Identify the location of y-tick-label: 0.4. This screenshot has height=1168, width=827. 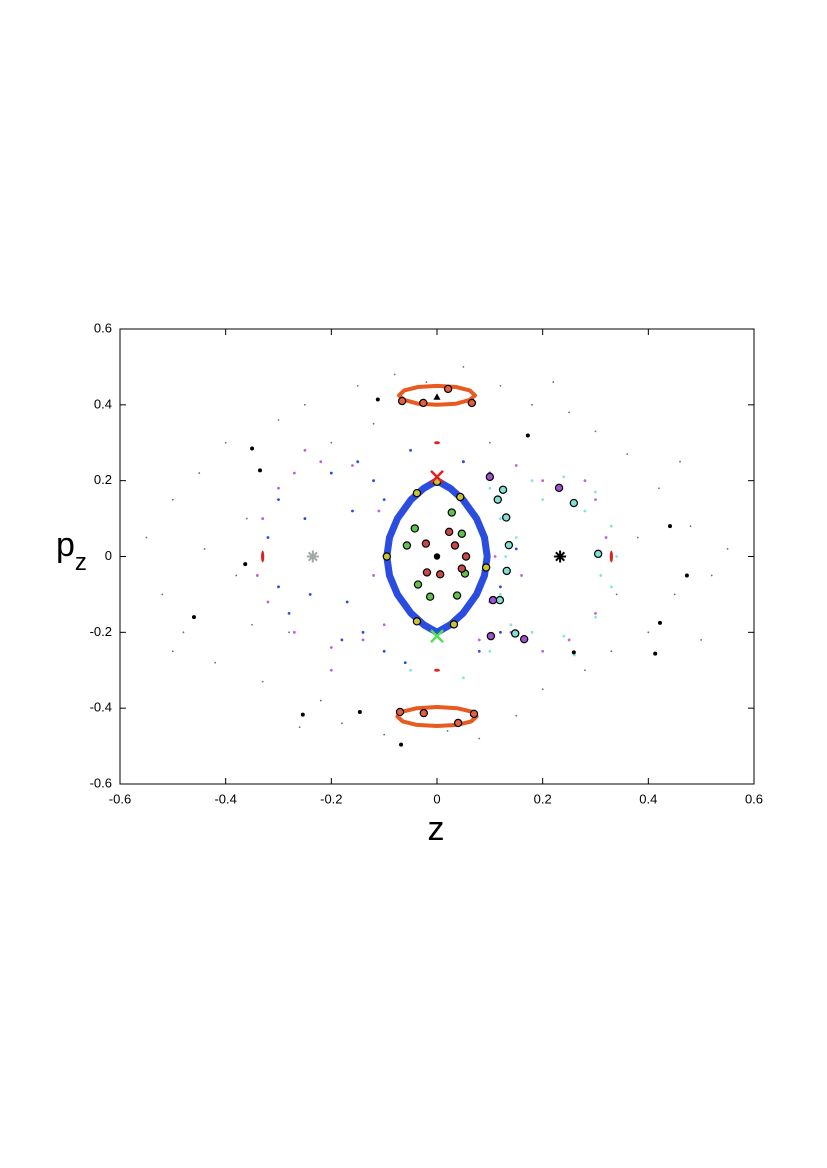
(103, 403).